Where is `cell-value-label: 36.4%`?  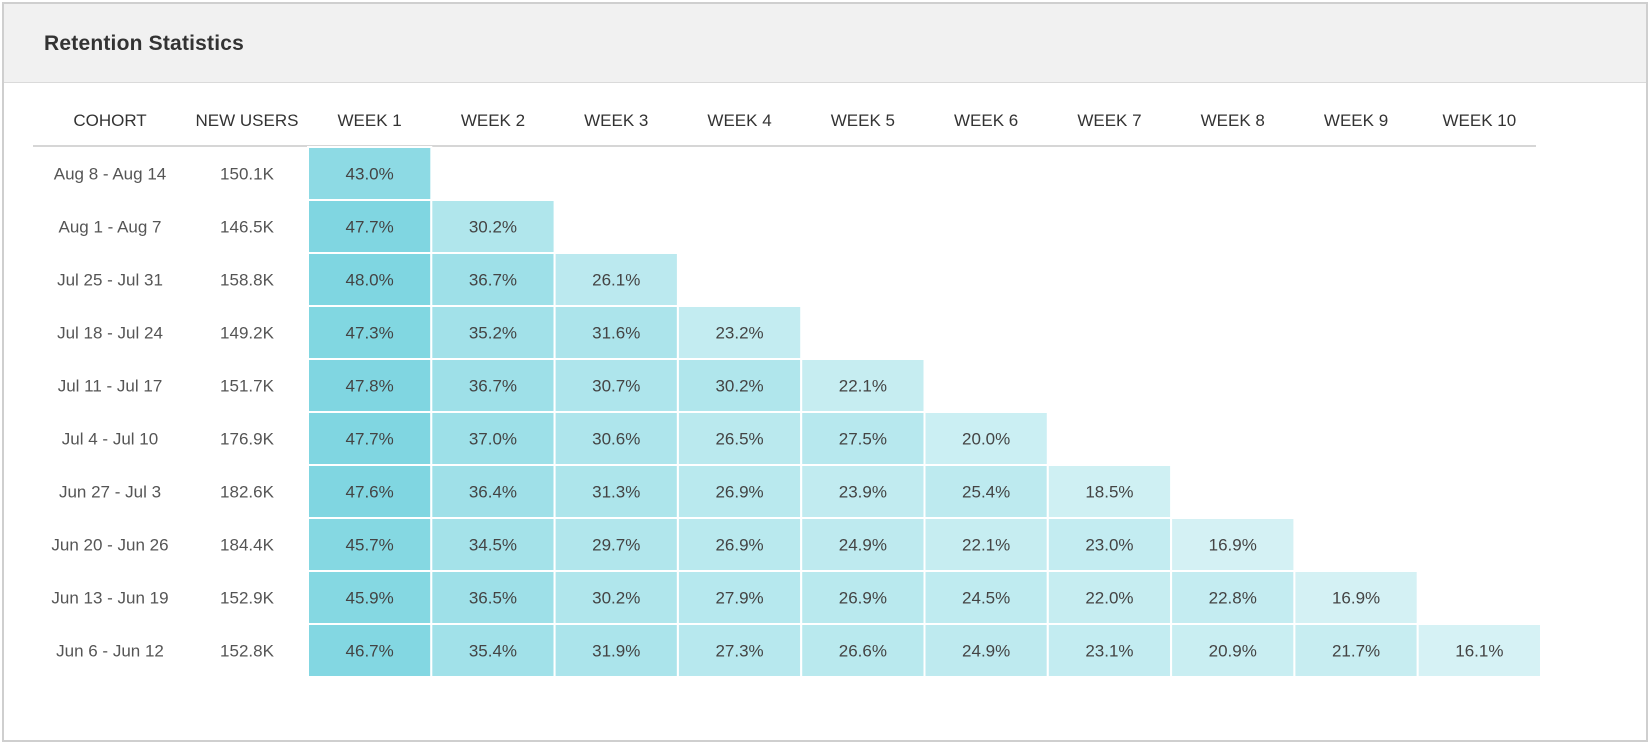 cell-value-label: 36.4% is located at coordinates (493, 492).